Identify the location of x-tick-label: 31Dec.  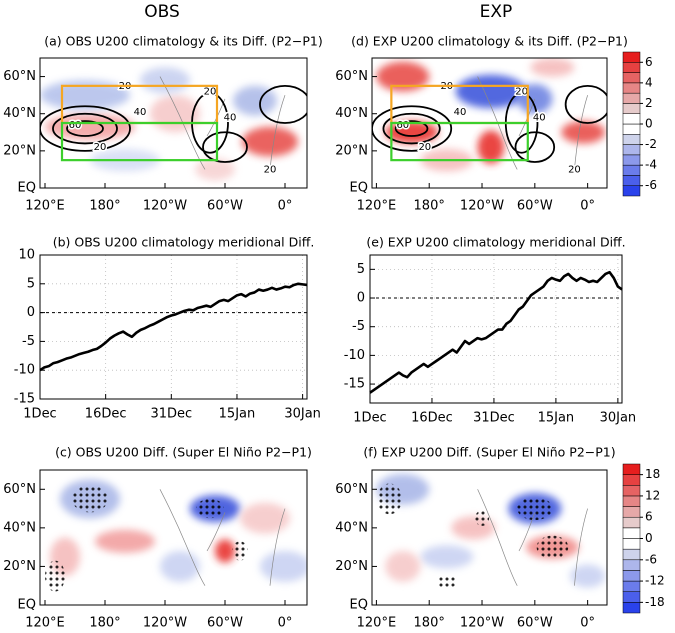
(494, 418).